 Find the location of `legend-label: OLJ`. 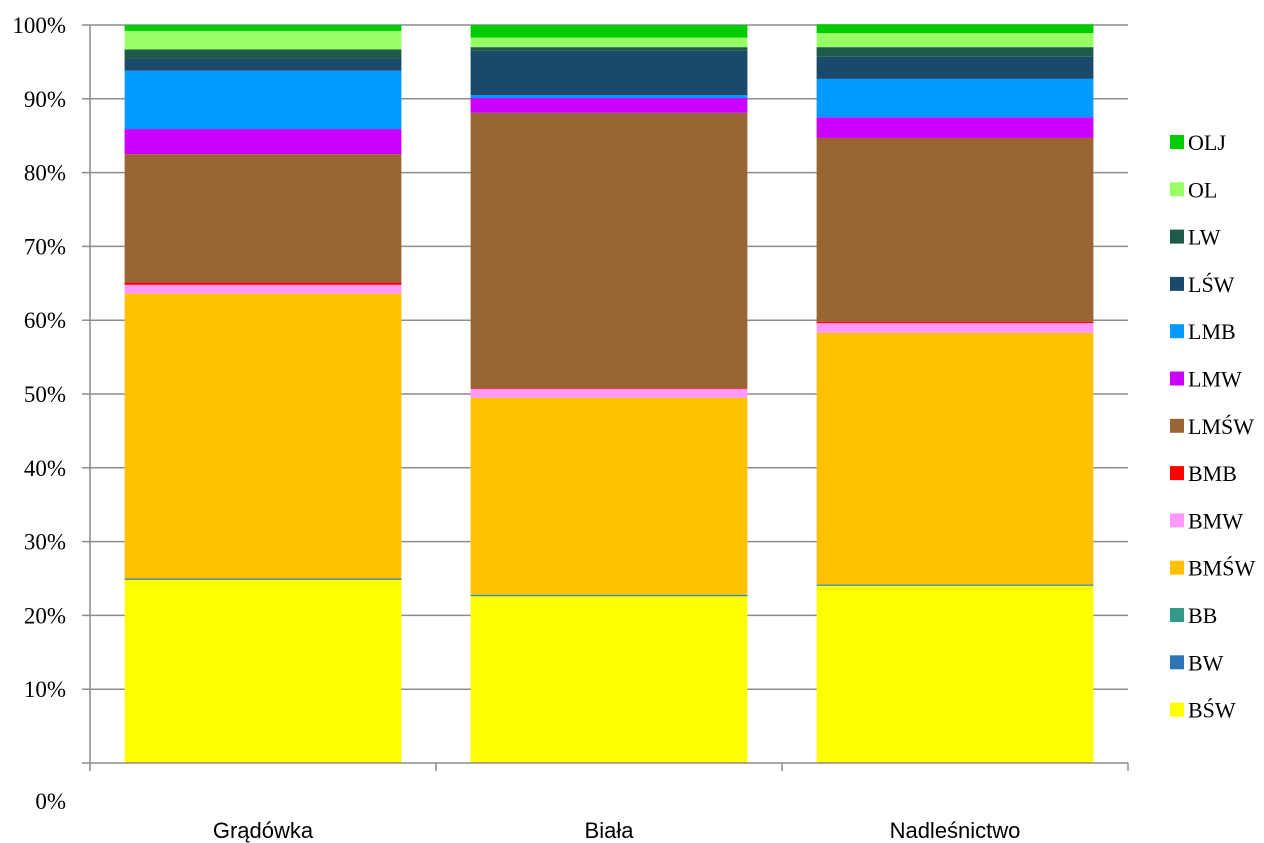

legend-label: OLJ is located at coordinates (1207, 142).